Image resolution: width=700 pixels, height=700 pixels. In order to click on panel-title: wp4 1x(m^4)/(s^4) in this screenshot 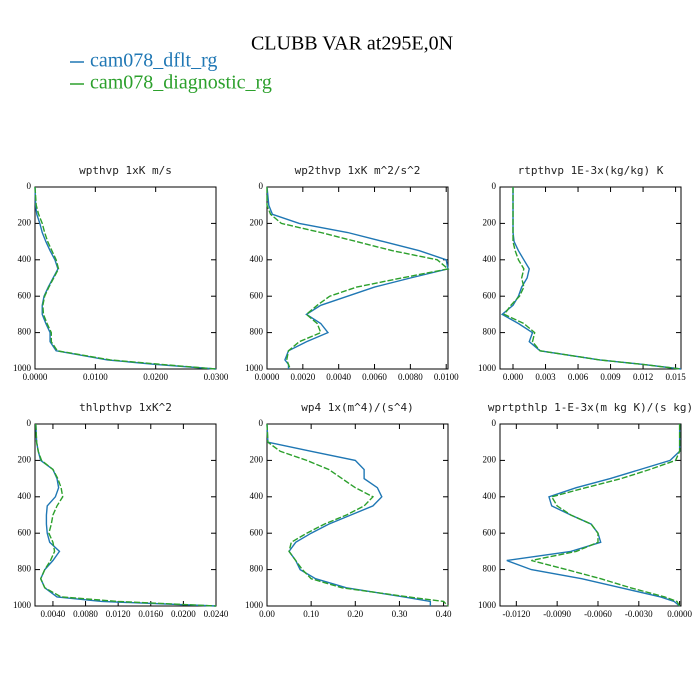, I will do `click(357, 407)`.